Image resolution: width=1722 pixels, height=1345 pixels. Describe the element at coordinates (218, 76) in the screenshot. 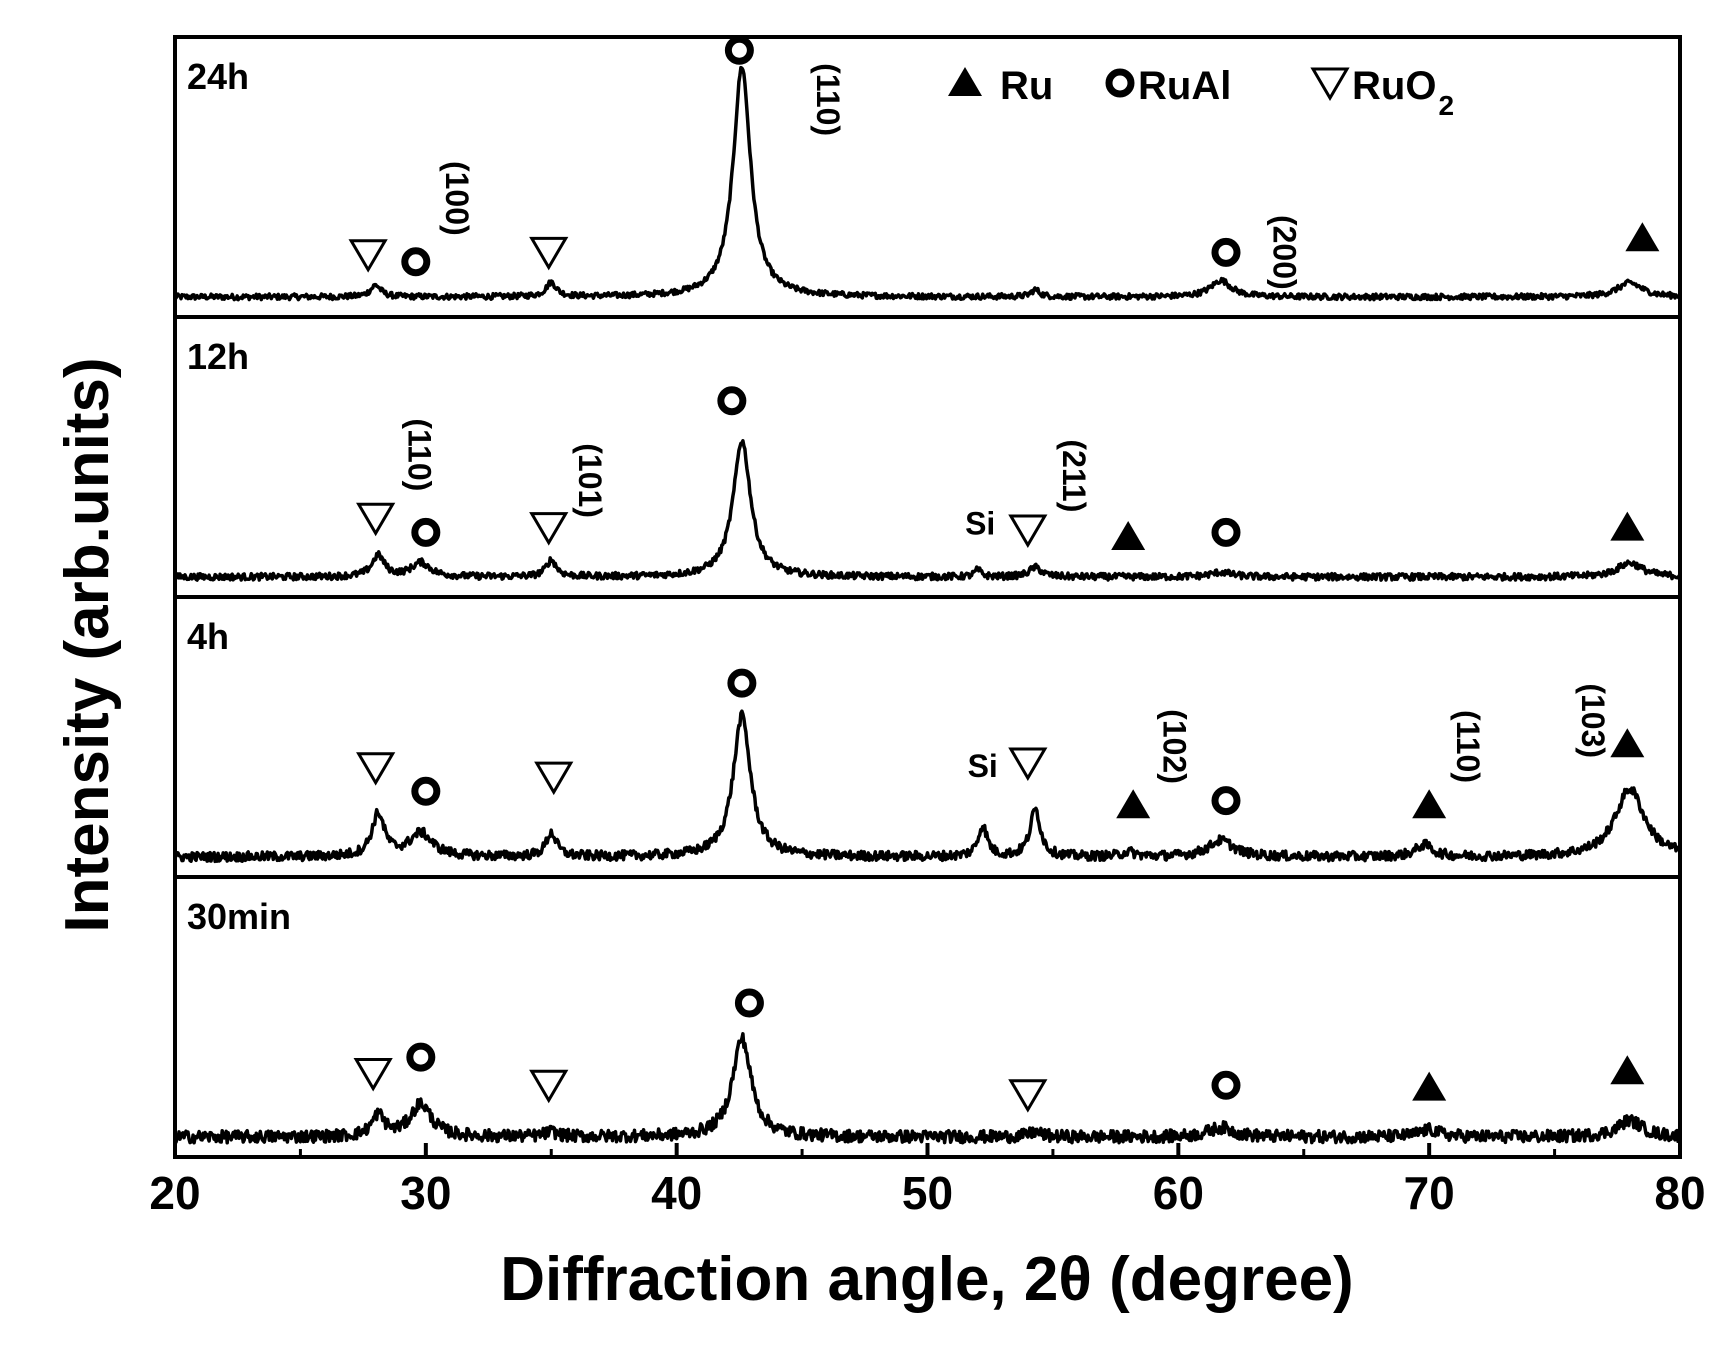

I see `panel-label: 24h` at that location.